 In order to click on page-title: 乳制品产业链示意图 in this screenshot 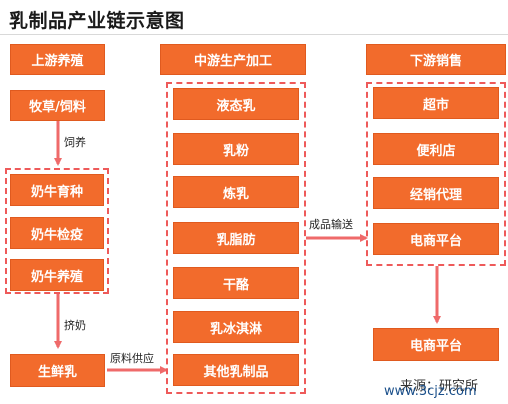, I will do `click(97, 21)`.